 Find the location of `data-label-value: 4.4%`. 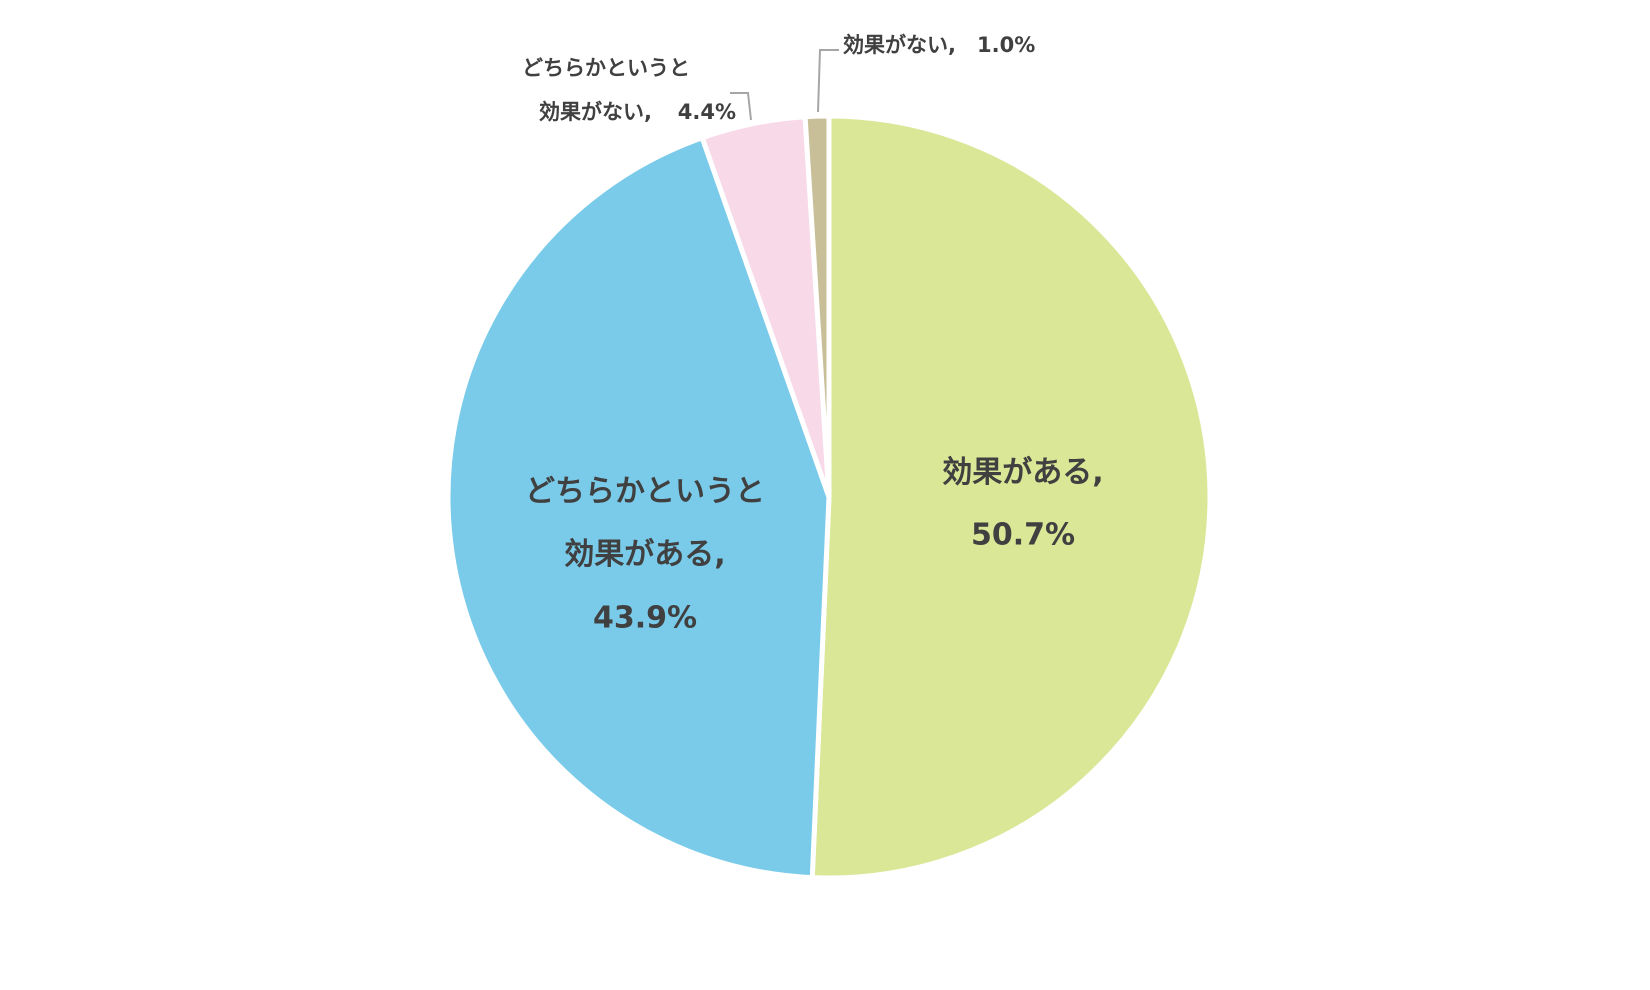

data-label-value: 4.4% is located at coordinates (707, 112).